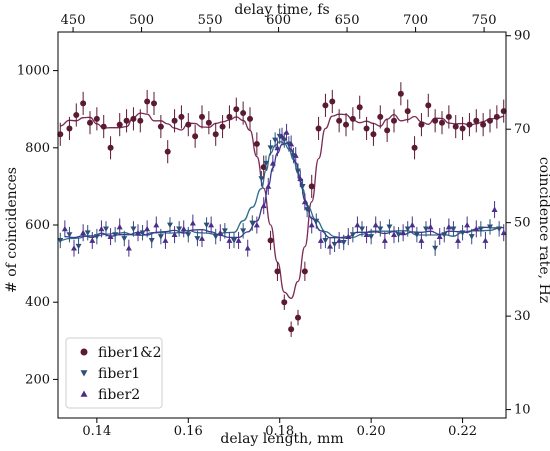 The width and height of the screenshot is (550, 451). I want to click on right-tick-label: 70, so click(522, 129).